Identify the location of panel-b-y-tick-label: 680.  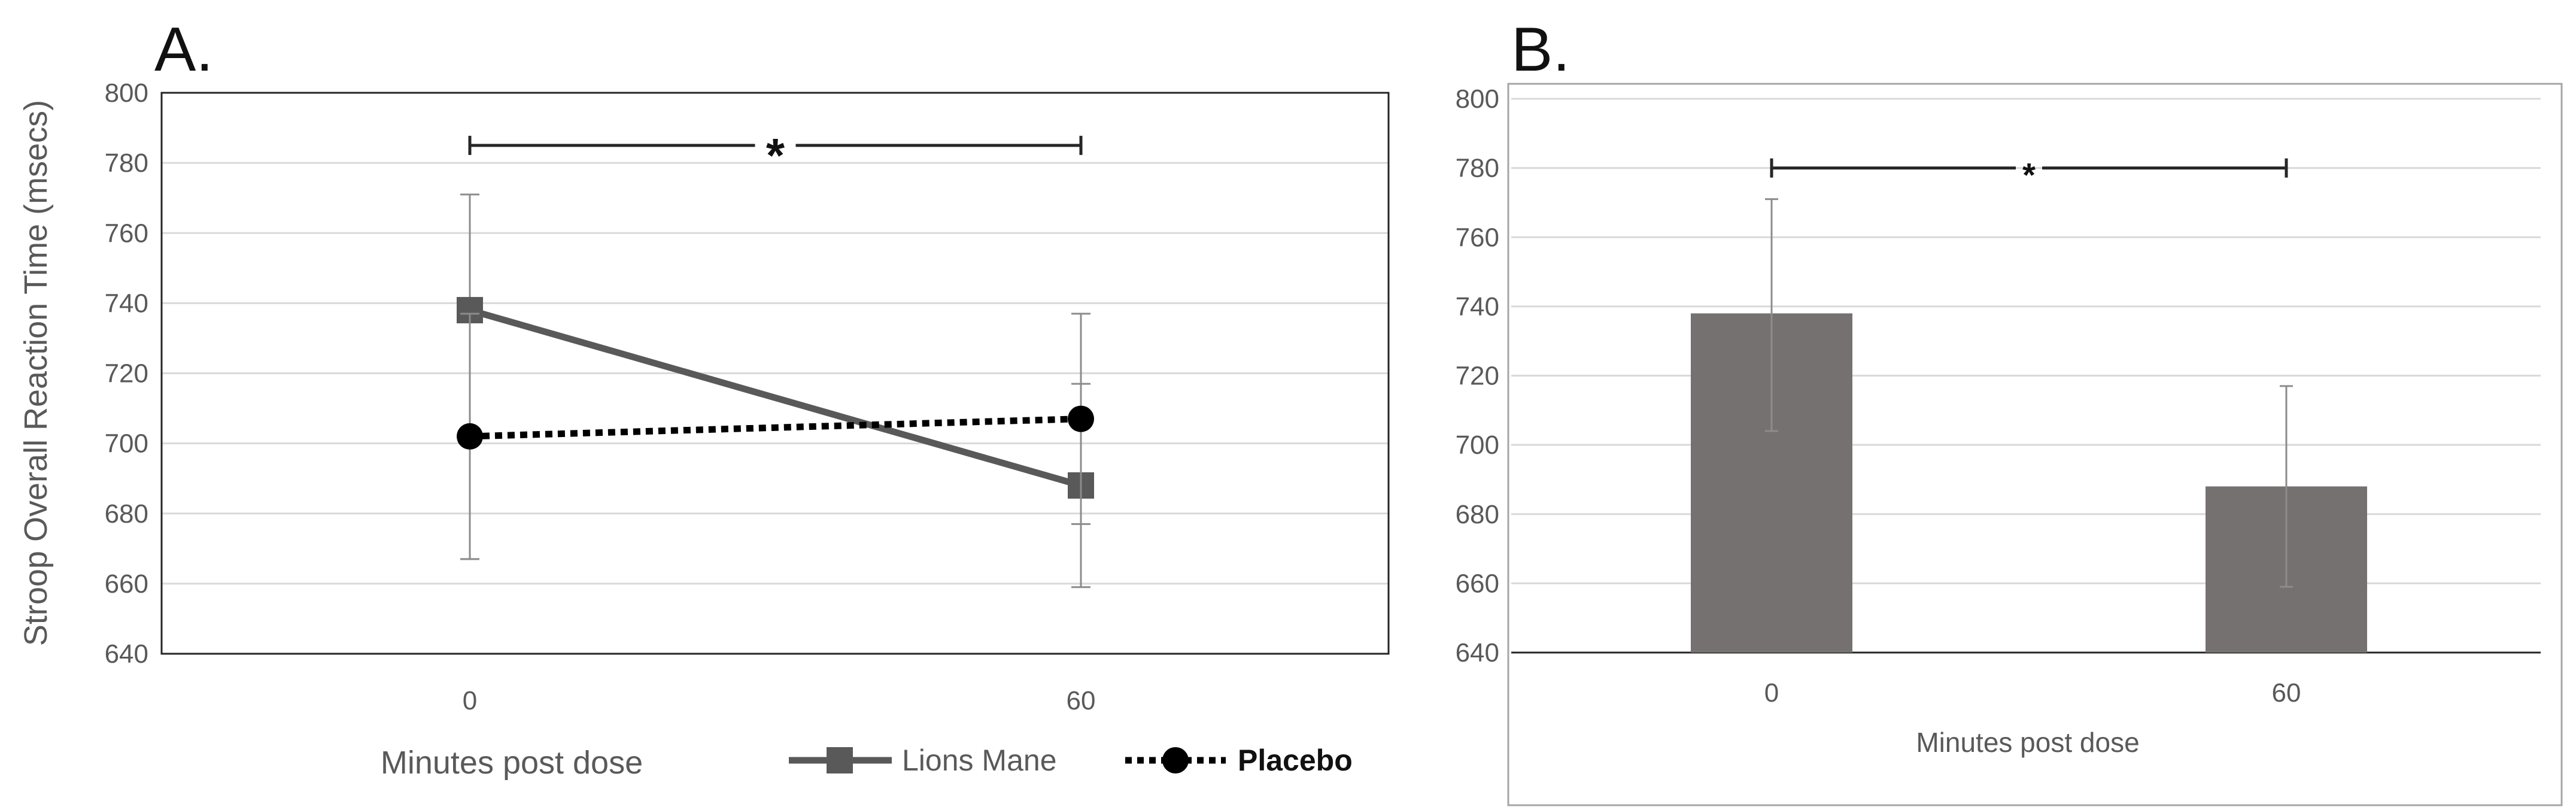
(1477, 514).